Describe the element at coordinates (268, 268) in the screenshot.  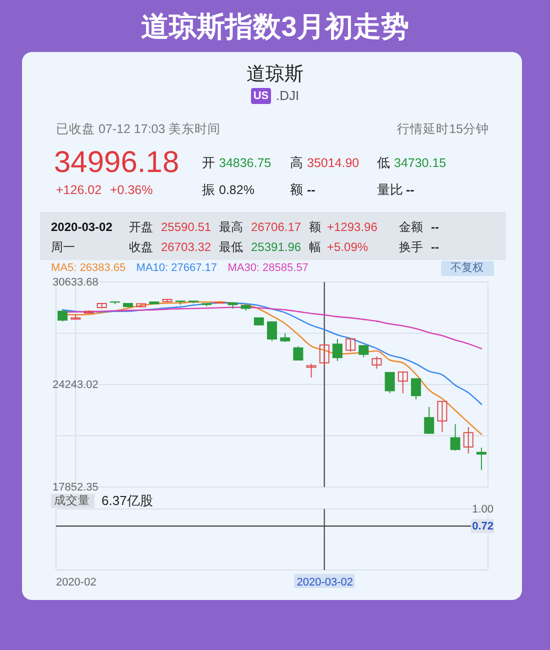
I see `text: MA30: 28585.57` at that location.